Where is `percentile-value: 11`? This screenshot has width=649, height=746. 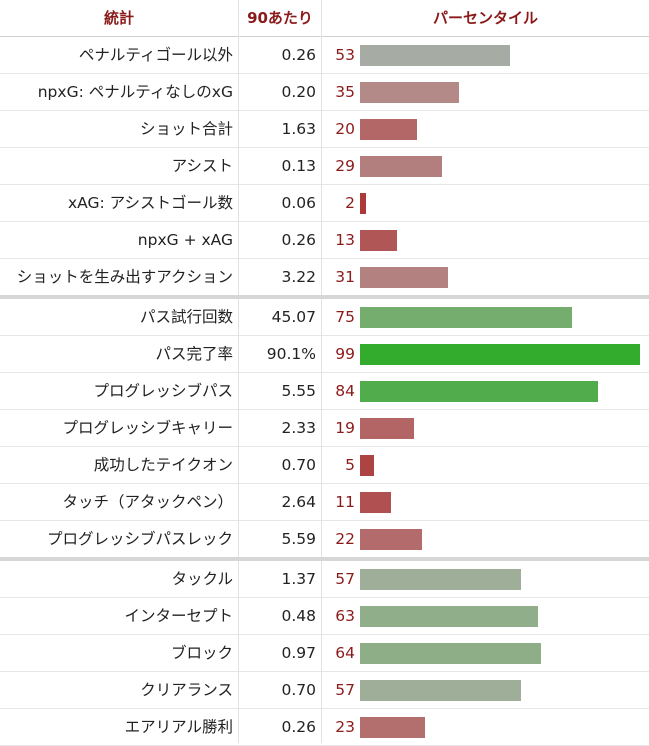 percentile-value: 11 is located at coordinates (345, 502).